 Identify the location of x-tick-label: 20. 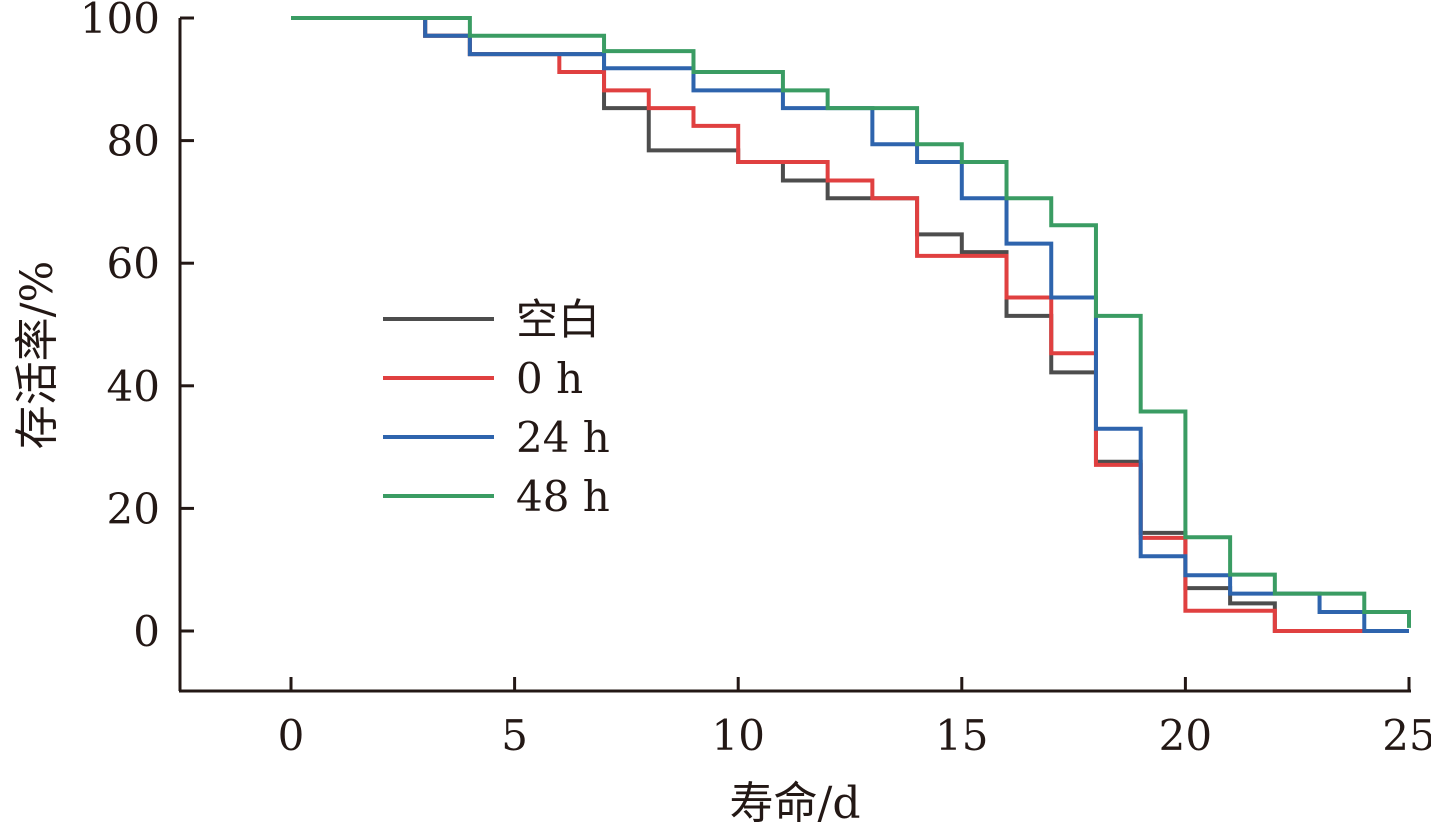
(1185, 735).